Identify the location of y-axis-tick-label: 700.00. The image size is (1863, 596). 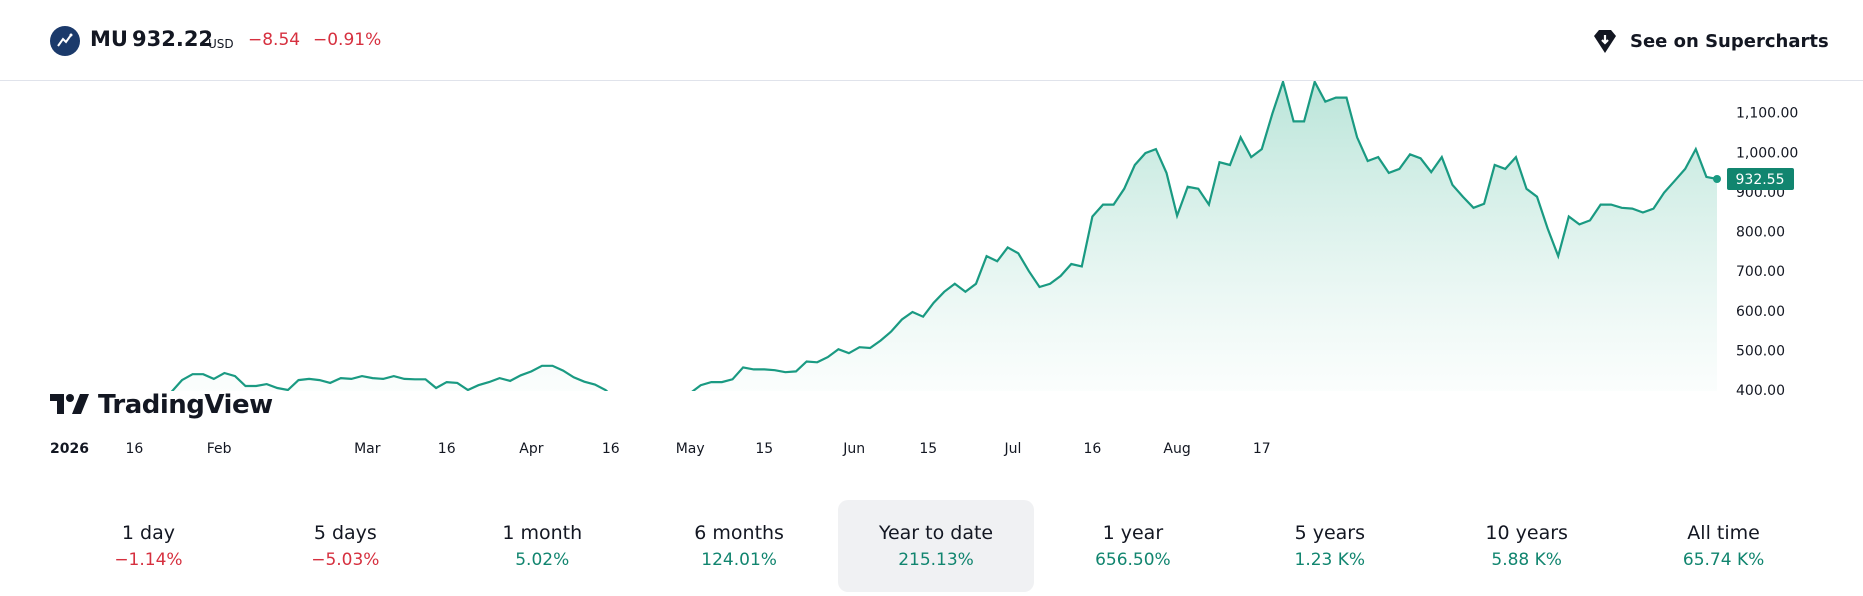
(1760, 272).